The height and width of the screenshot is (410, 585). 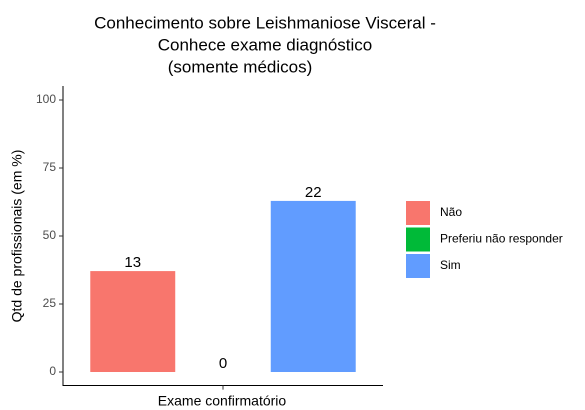 What do you see at coordinates (265, 44) in the screenshot?
I see `chart-title: Conhece exame diagnóstico` at bounding box center [265, 44].